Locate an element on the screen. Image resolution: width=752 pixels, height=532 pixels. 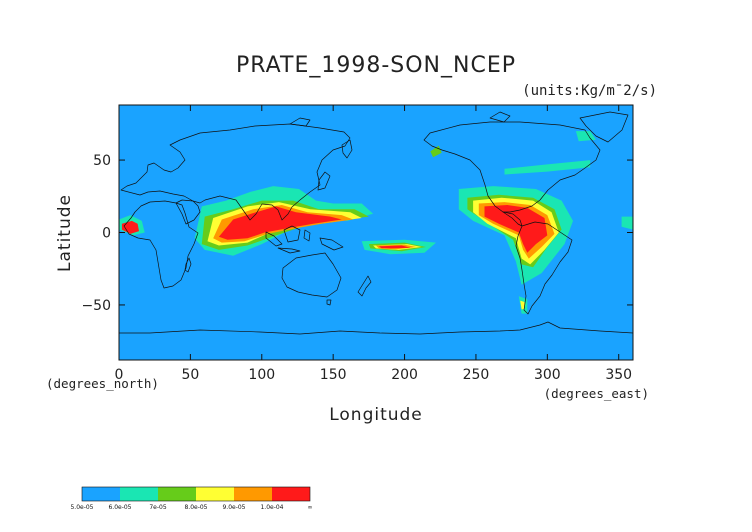
colorbar-label: 8.0e-05 is located at coordinates (195, 507).